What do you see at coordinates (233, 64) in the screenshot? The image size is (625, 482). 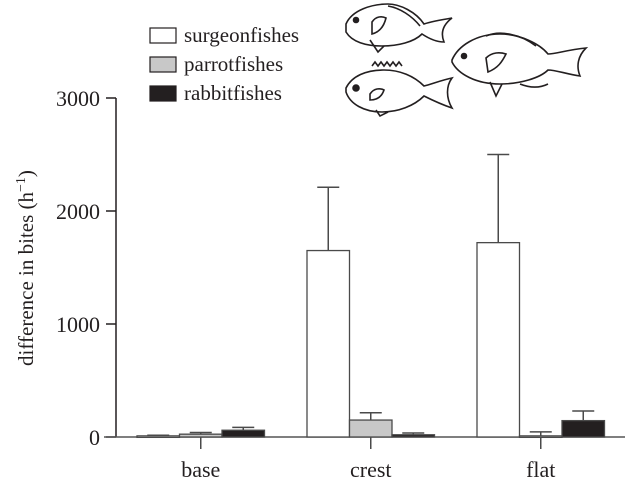 I see `legend-label: parrotfishes` at bounding box center [233, 64].